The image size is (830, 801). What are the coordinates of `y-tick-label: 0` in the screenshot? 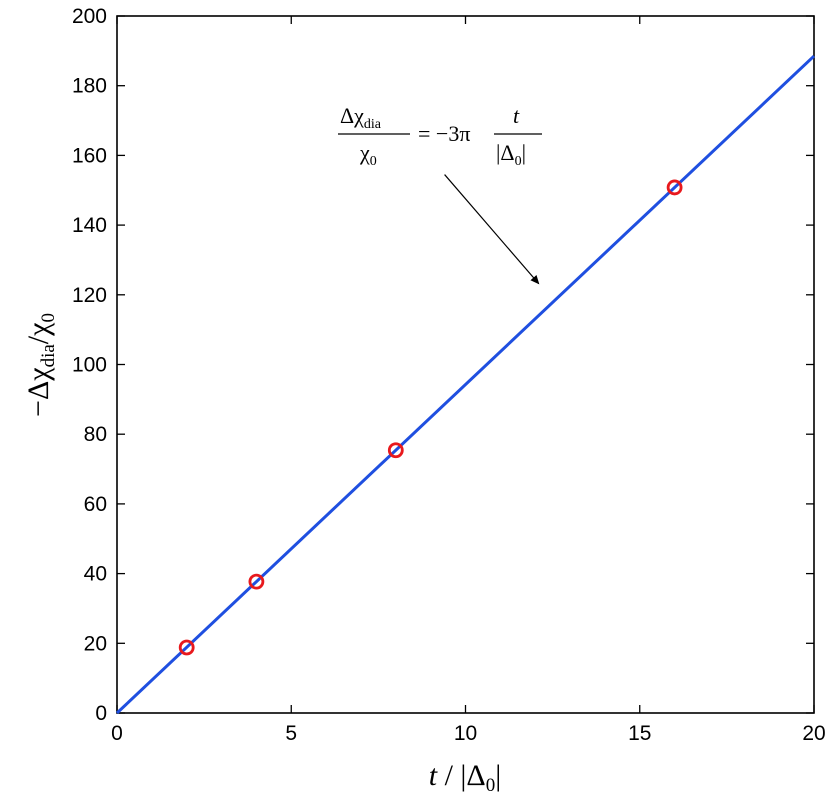 It's located at (101, 713).